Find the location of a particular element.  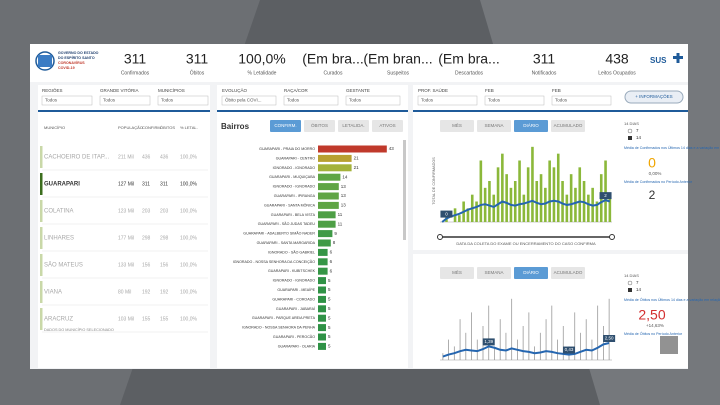

table-cell: 100,0% is located at coordinates (189, 292).